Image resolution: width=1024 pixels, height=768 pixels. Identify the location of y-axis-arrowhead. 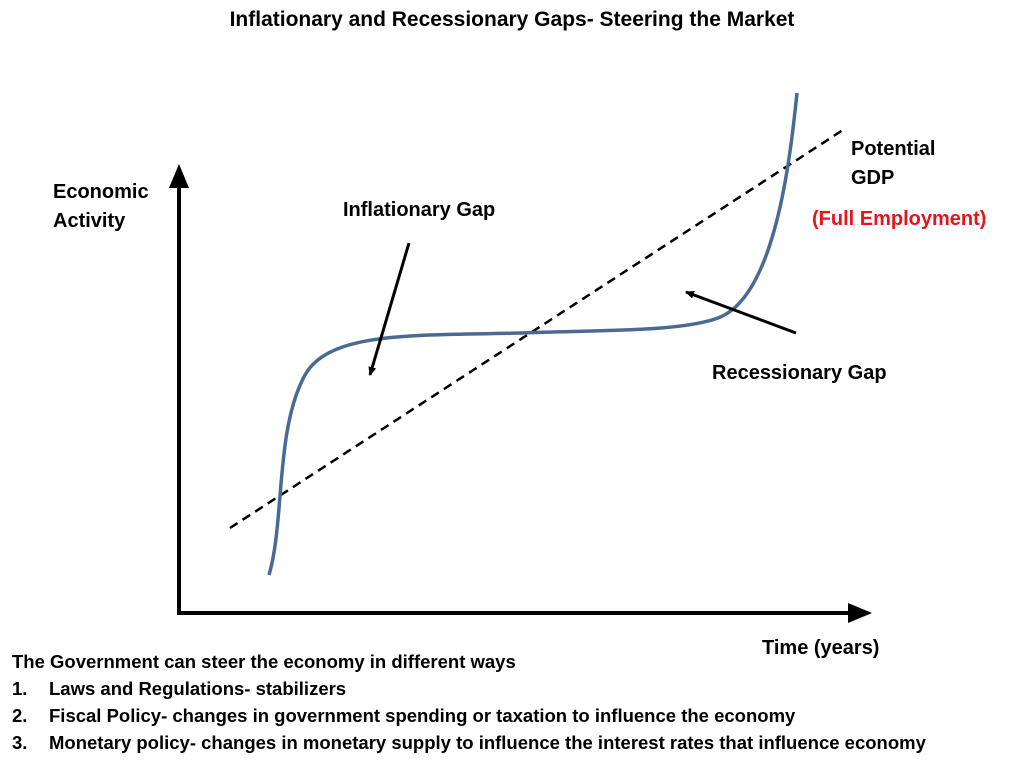
(179, 176).